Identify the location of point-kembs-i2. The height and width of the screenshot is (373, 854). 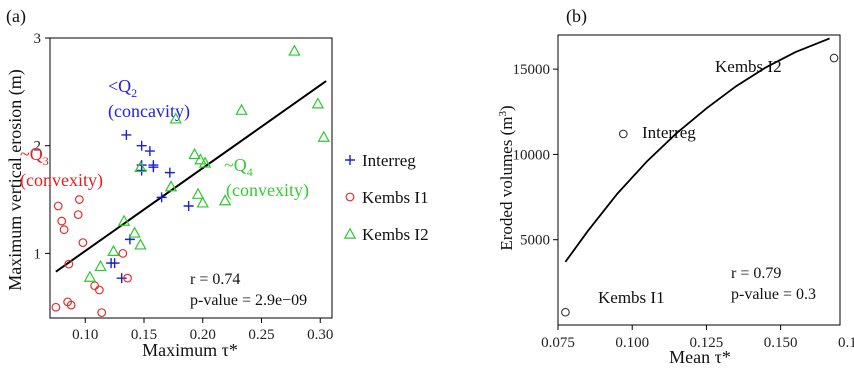
(834, 58).